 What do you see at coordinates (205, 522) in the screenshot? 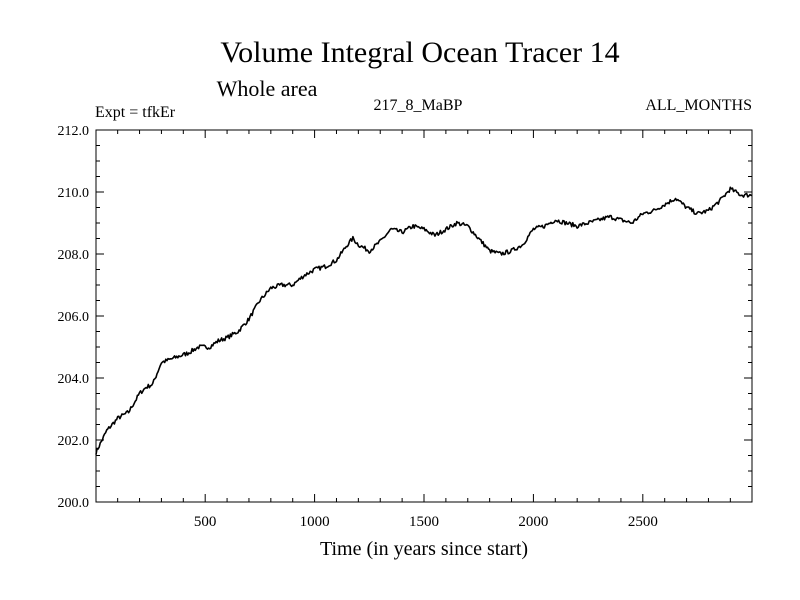
I see `x-tick-label: 500` at bounding box center [205, 522].